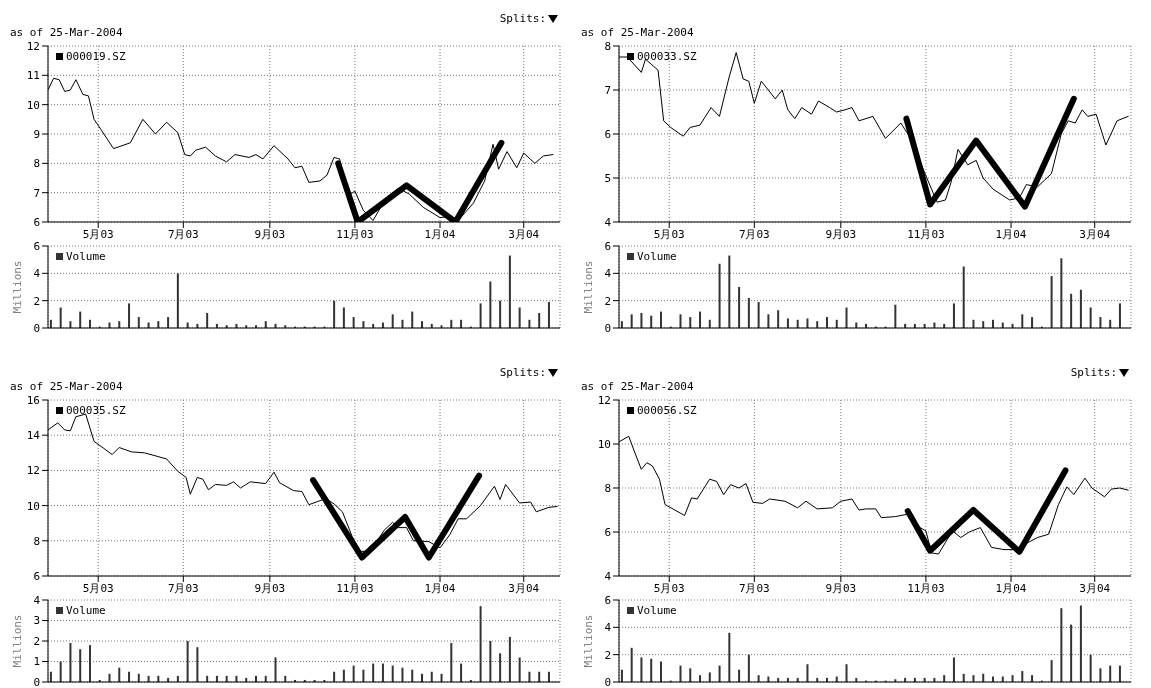  Describe the element at coordinates (33, 400) in the screenshot. I see `y-tick-label: 16` at that location.